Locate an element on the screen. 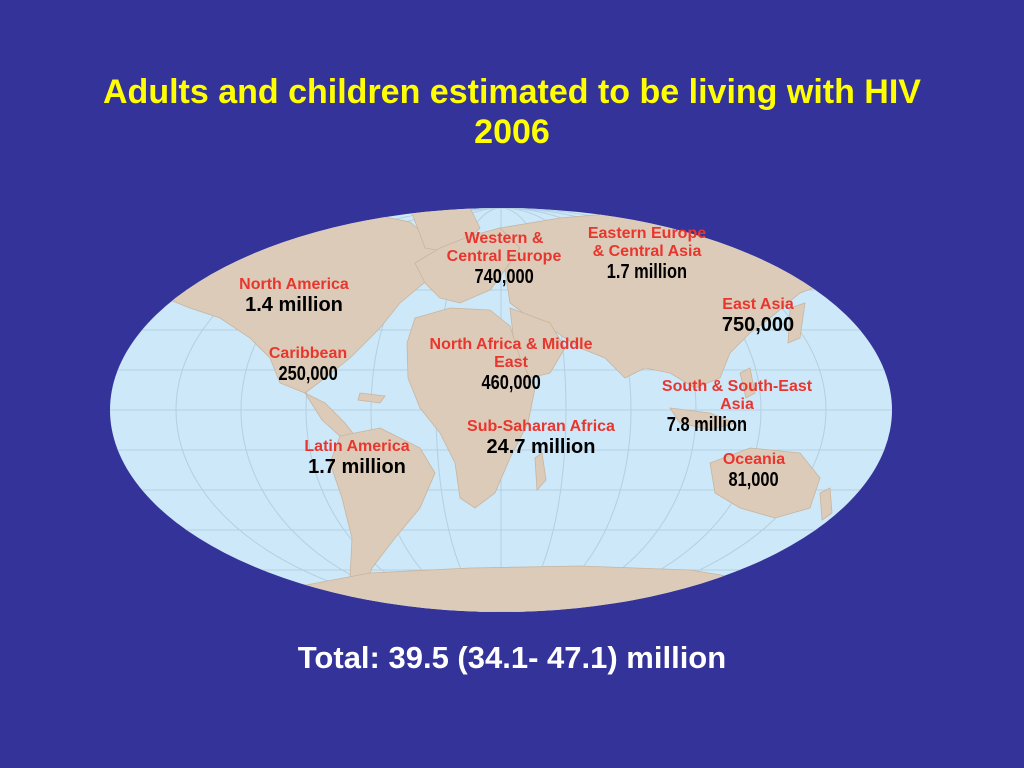  region-name: Oceania is located at coordinates (754, 459).